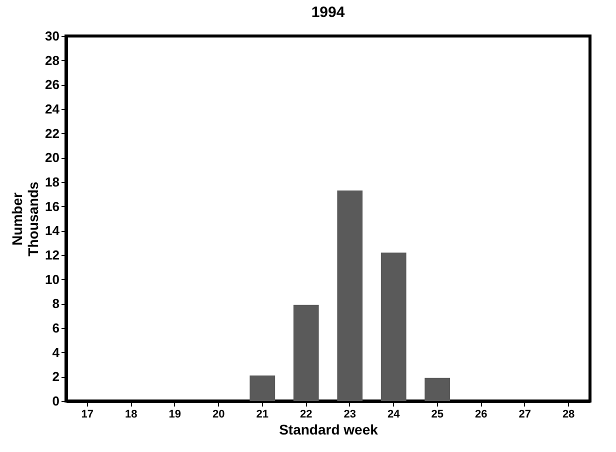  What do you see at coordinates (481, 414) in the screenshot?
I see `x-tick-label: 26` at bounding box center [481, 414].